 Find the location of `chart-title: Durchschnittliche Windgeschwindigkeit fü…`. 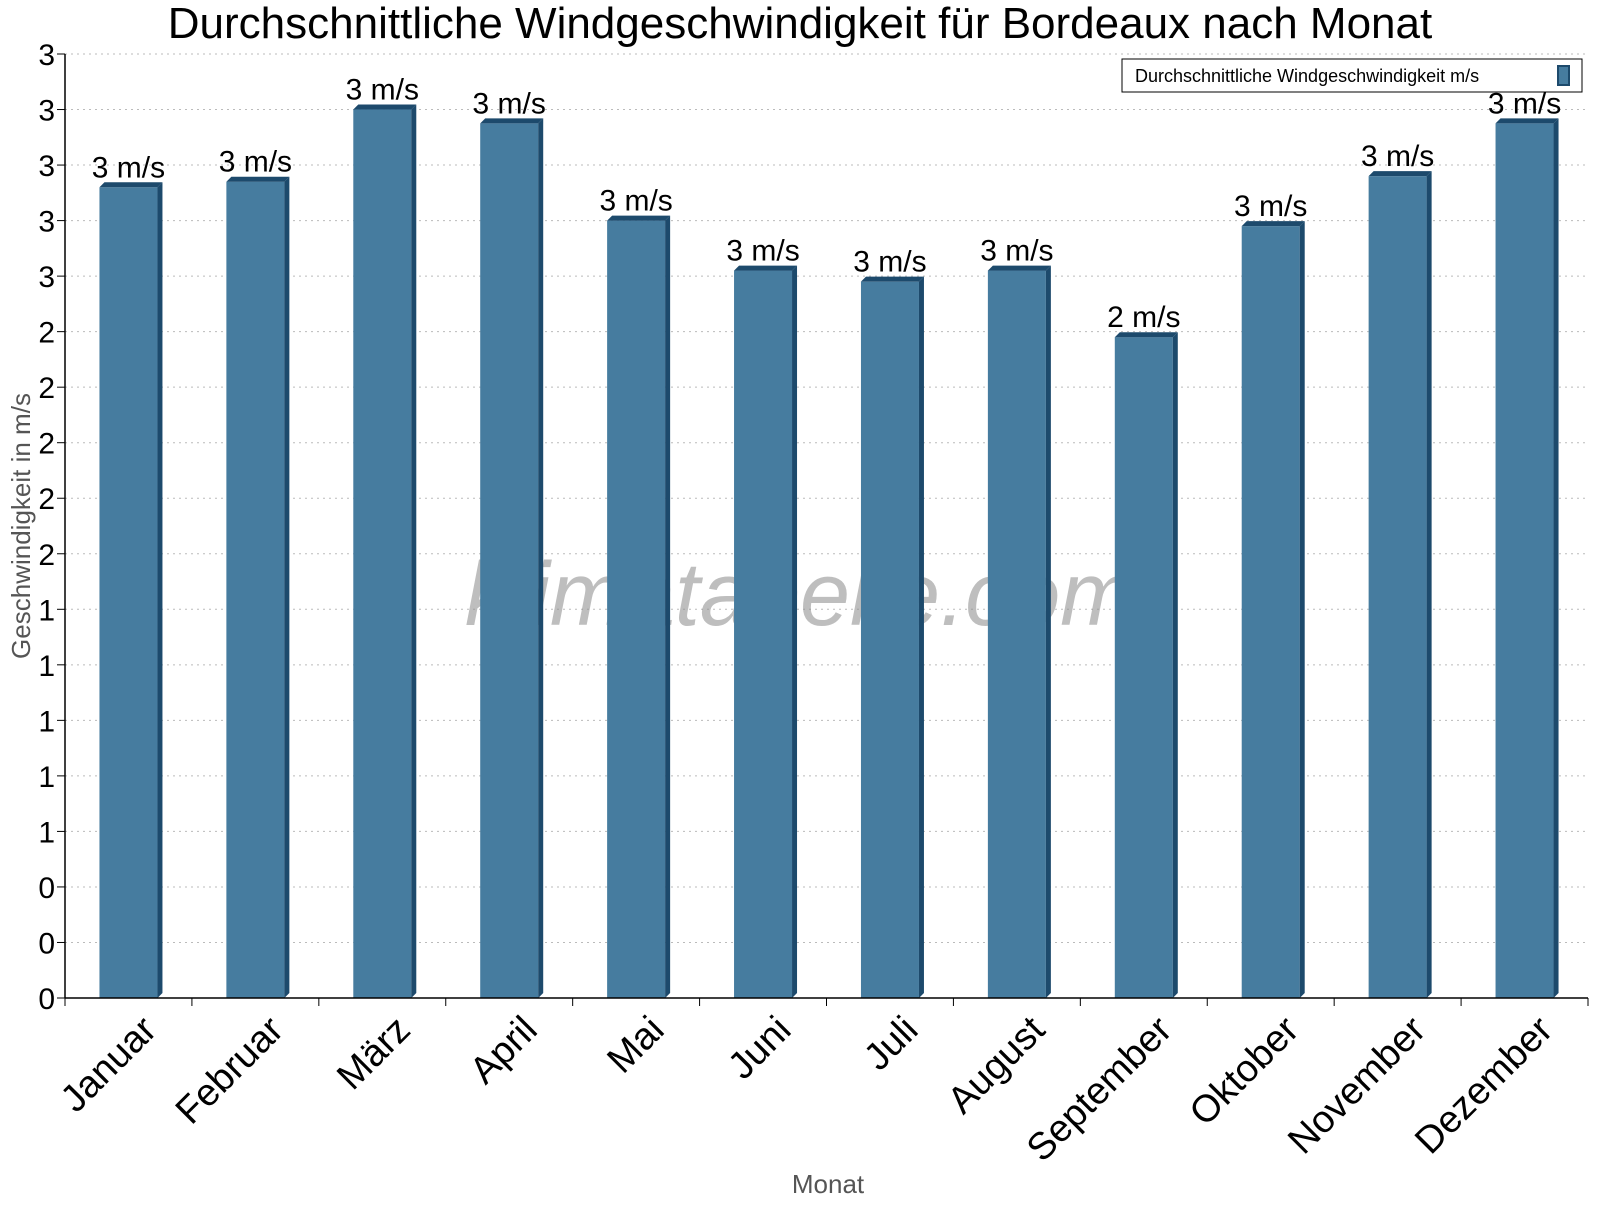

chart-title: Durchschnittliche Windgeschwindigkeit fü… is located at coordinates (800, 24).